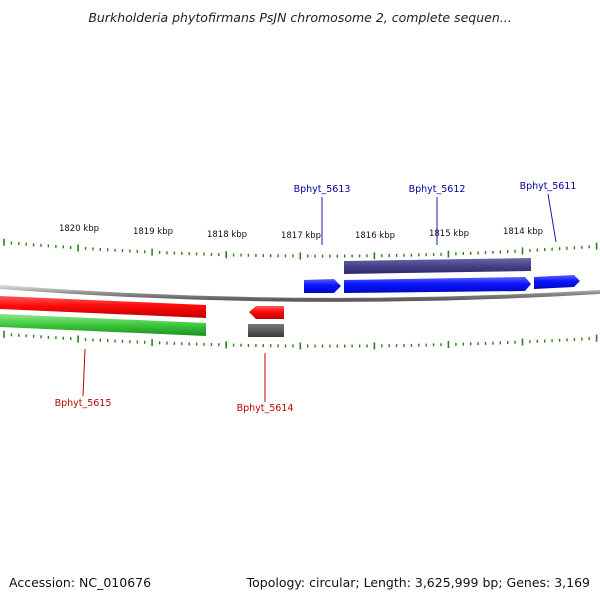 The image size is (600, 600). I want to click on reverse-strand-features, so click(142, 316).